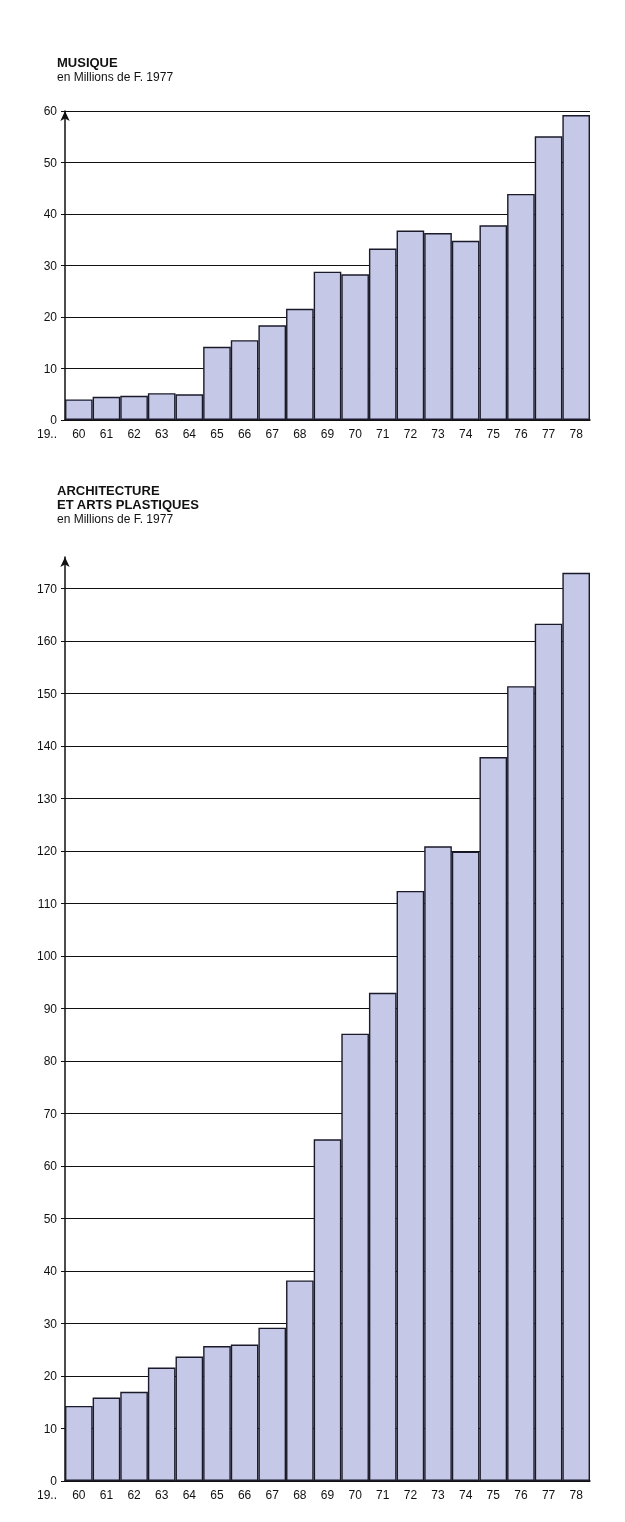 This screenshot has height=1522, width=625. I want to click on chart-title: MUSIQUE, so click(87, 62).